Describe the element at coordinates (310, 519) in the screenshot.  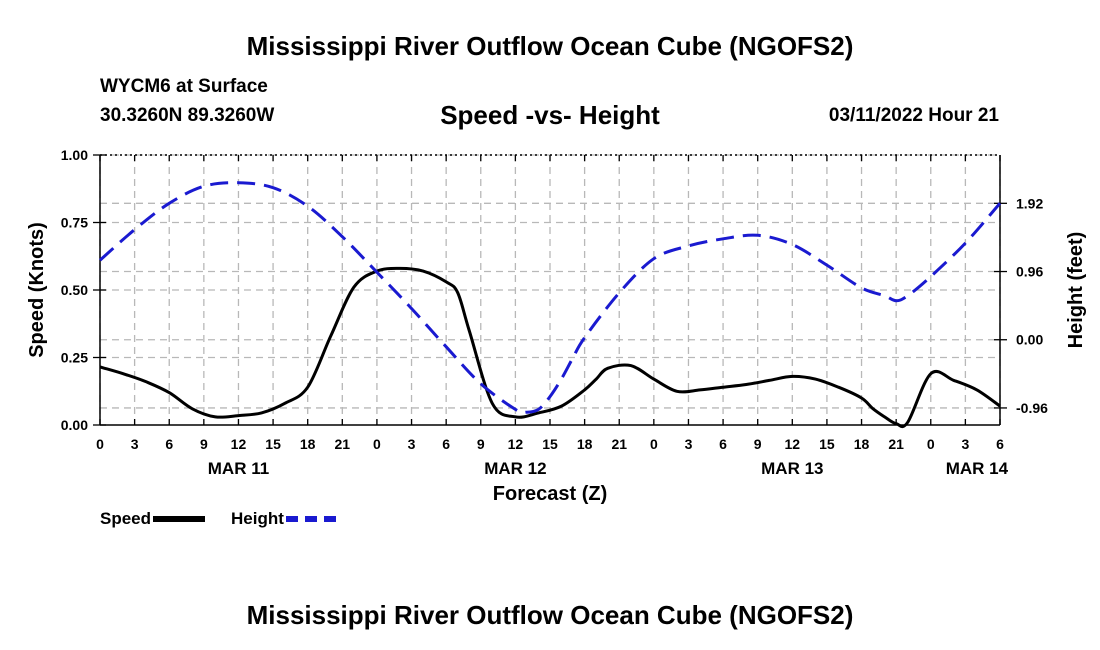
I see `legend-height-swatch` at that location.